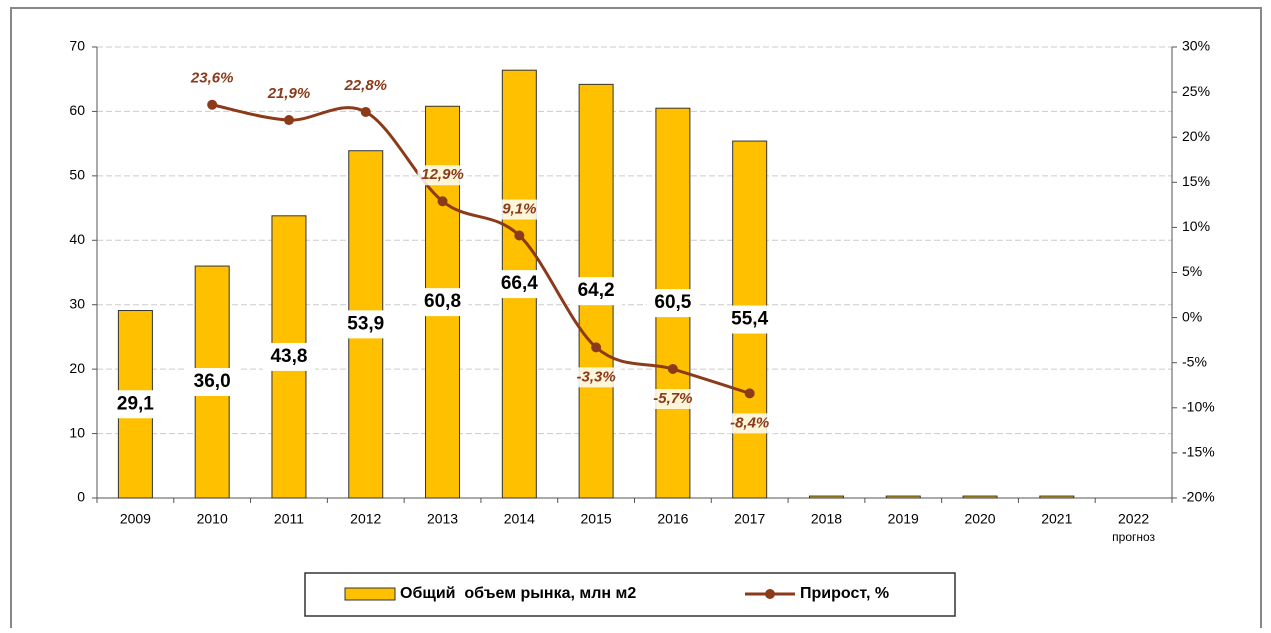 Image resolution: width=1271 pixels, height=633 pixels. Describe the element at coordinates (1192, 271) in the screenshot. I see `y2-tick-label: 5%` at that location.